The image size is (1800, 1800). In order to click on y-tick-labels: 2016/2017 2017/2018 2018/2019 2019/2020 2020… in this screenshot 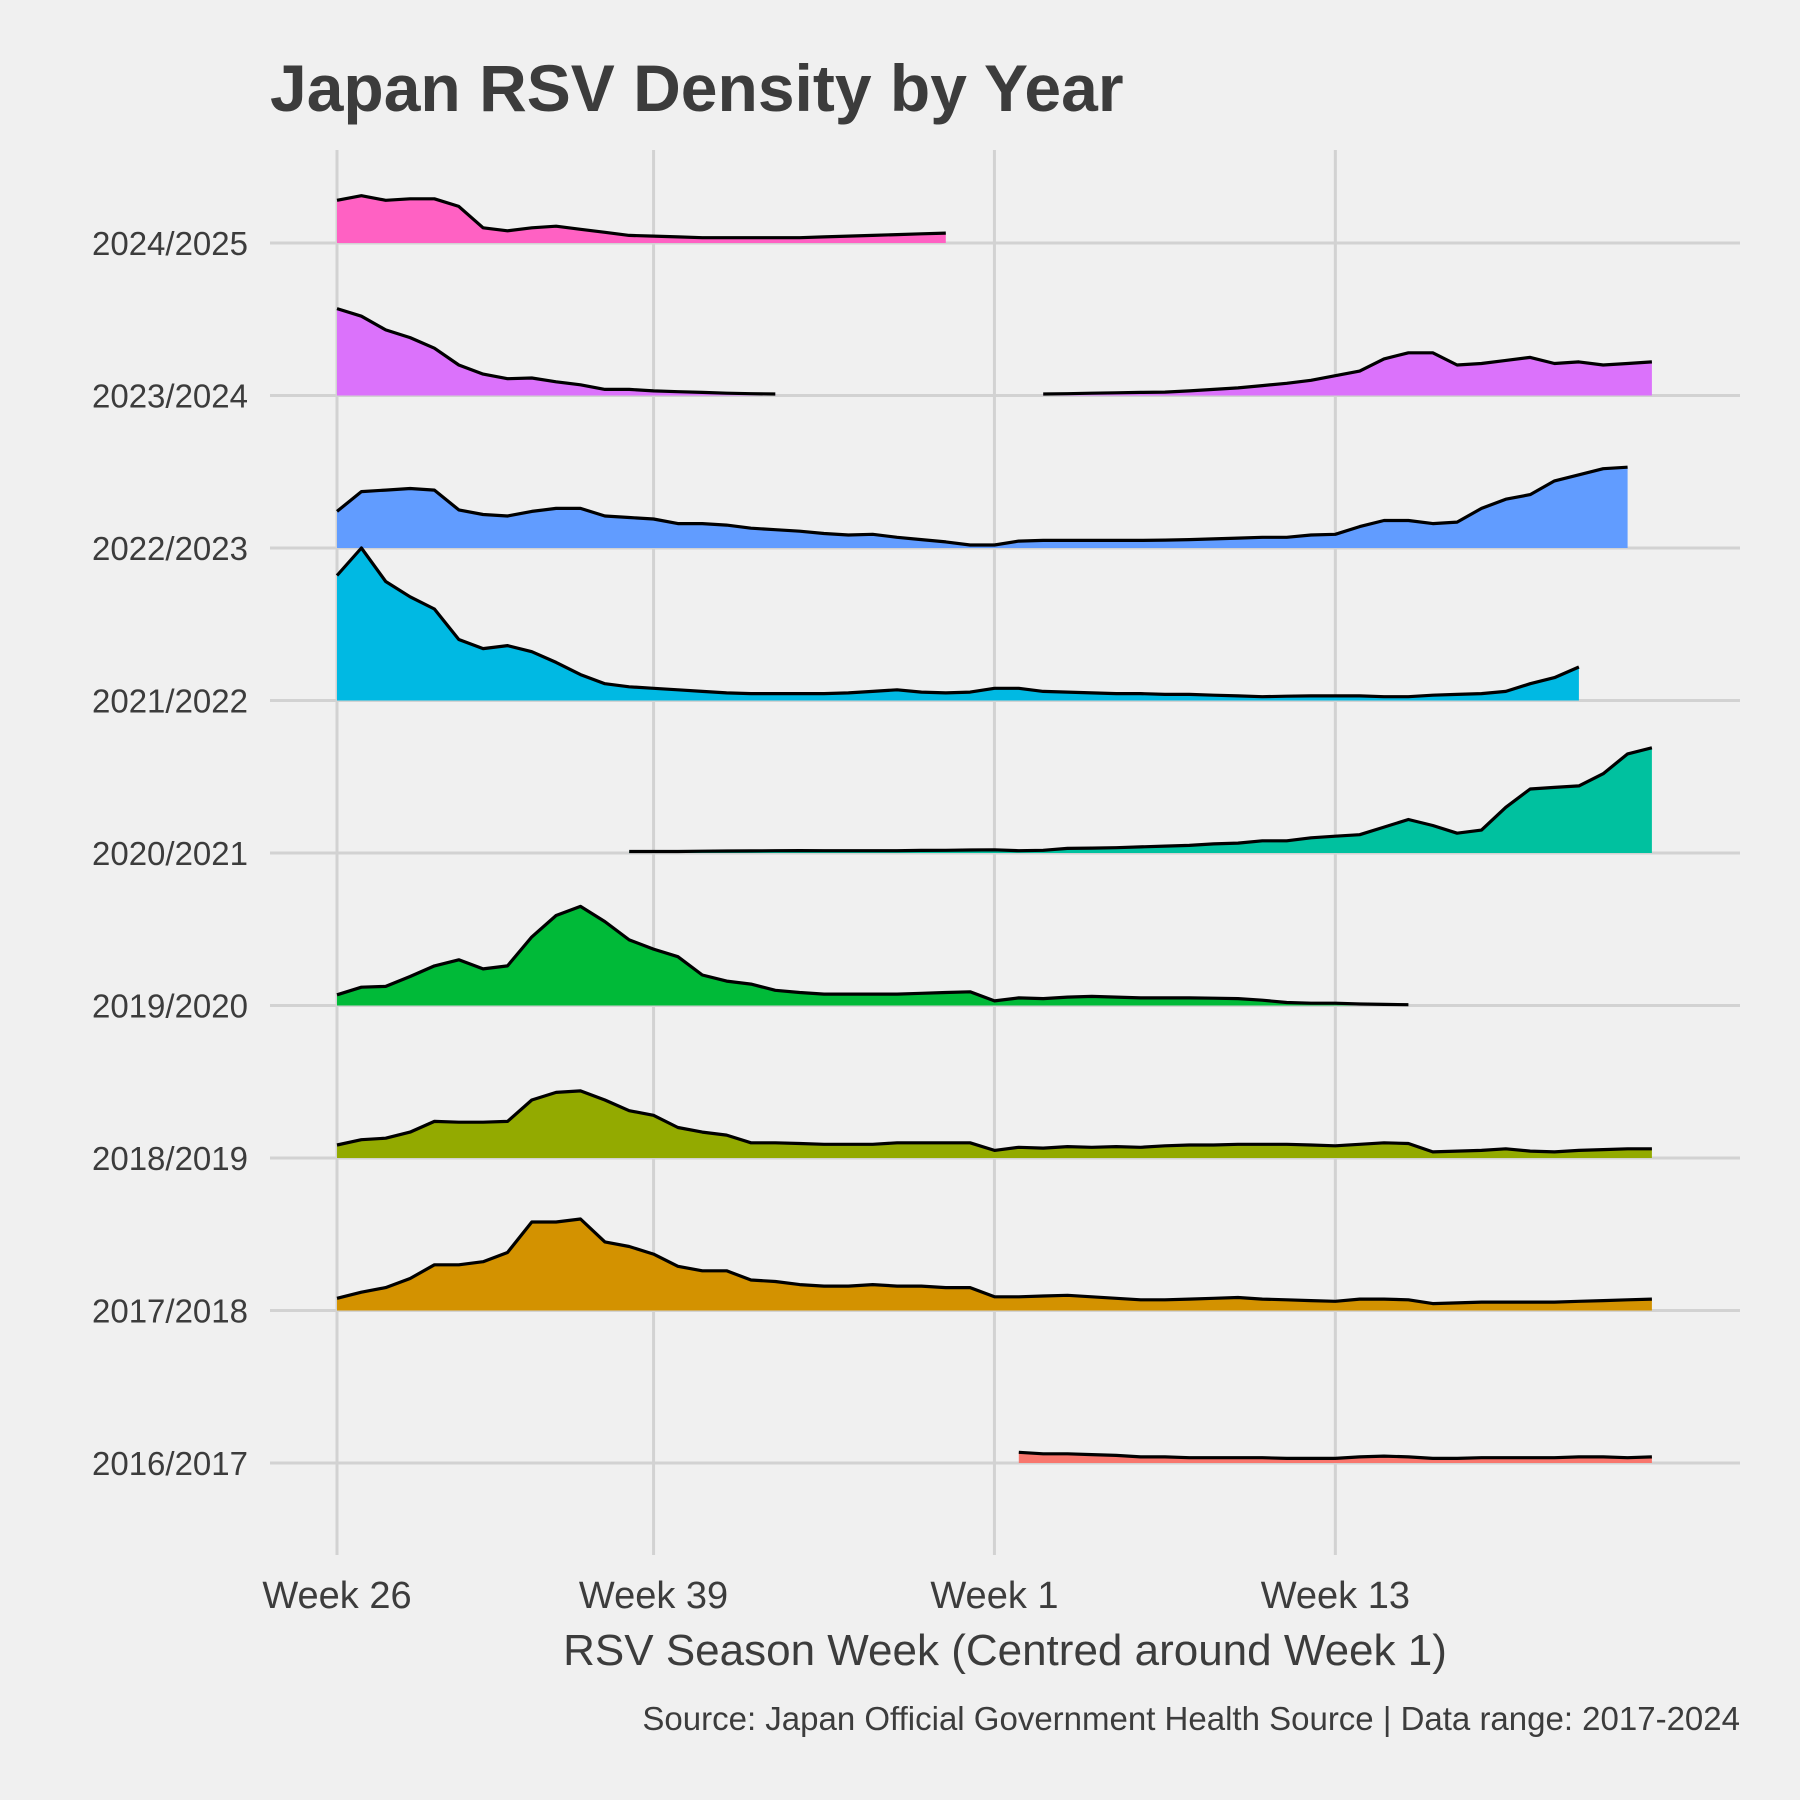, I will do `click(170, 853)`.